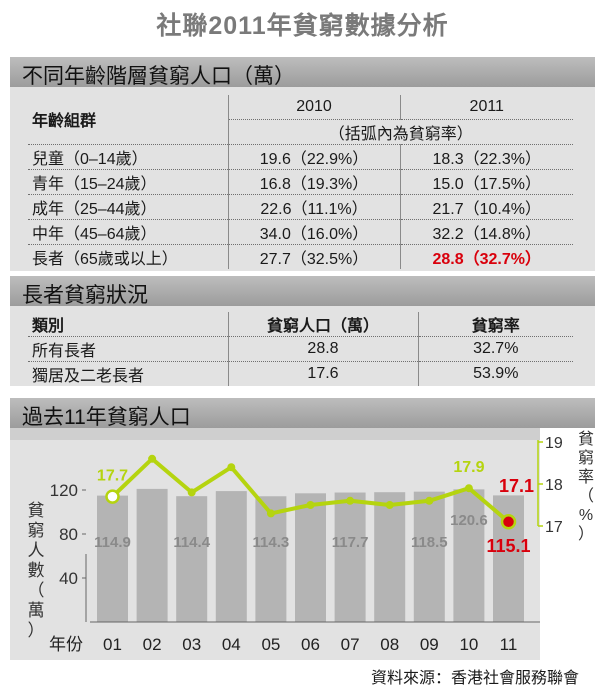 This screenshot has width=605, height=688. Describe the element at coordinates (128, 373) in the screenshot. I see `category-label: 獨居及二老長者` at that location.